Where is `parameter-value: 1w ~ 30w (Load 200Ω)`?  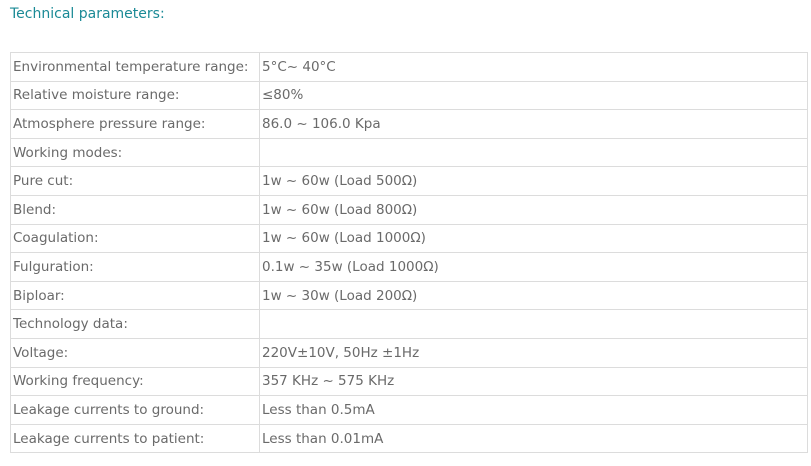 parameter-value: 1w ~ 30w (Load 200Ω) is located at coordinates (533, 295).